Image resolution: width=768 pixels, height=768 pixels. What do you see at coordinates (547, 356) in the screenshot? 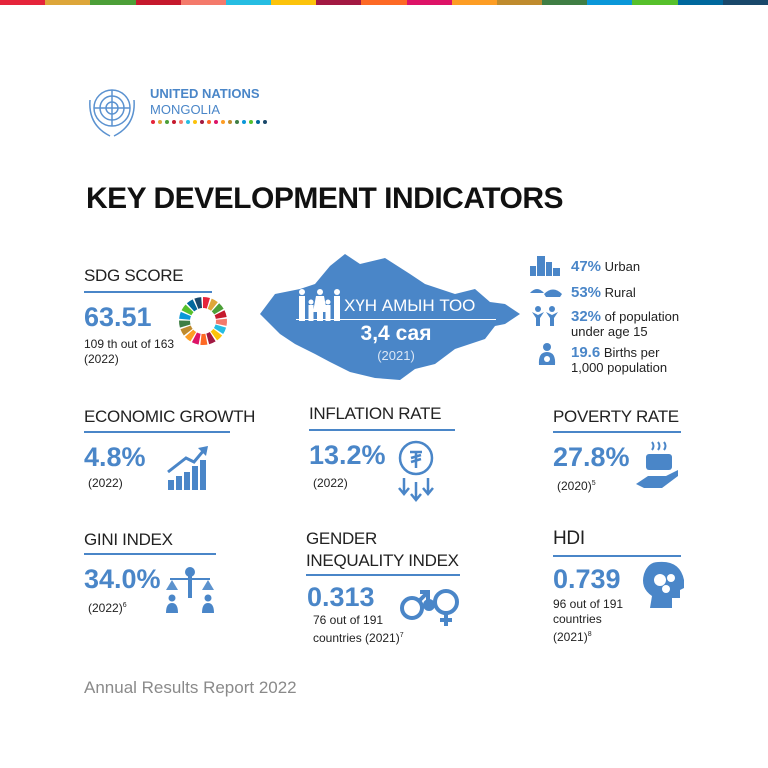
I see `mother-baby-icon` at bounding box center [547, 356].